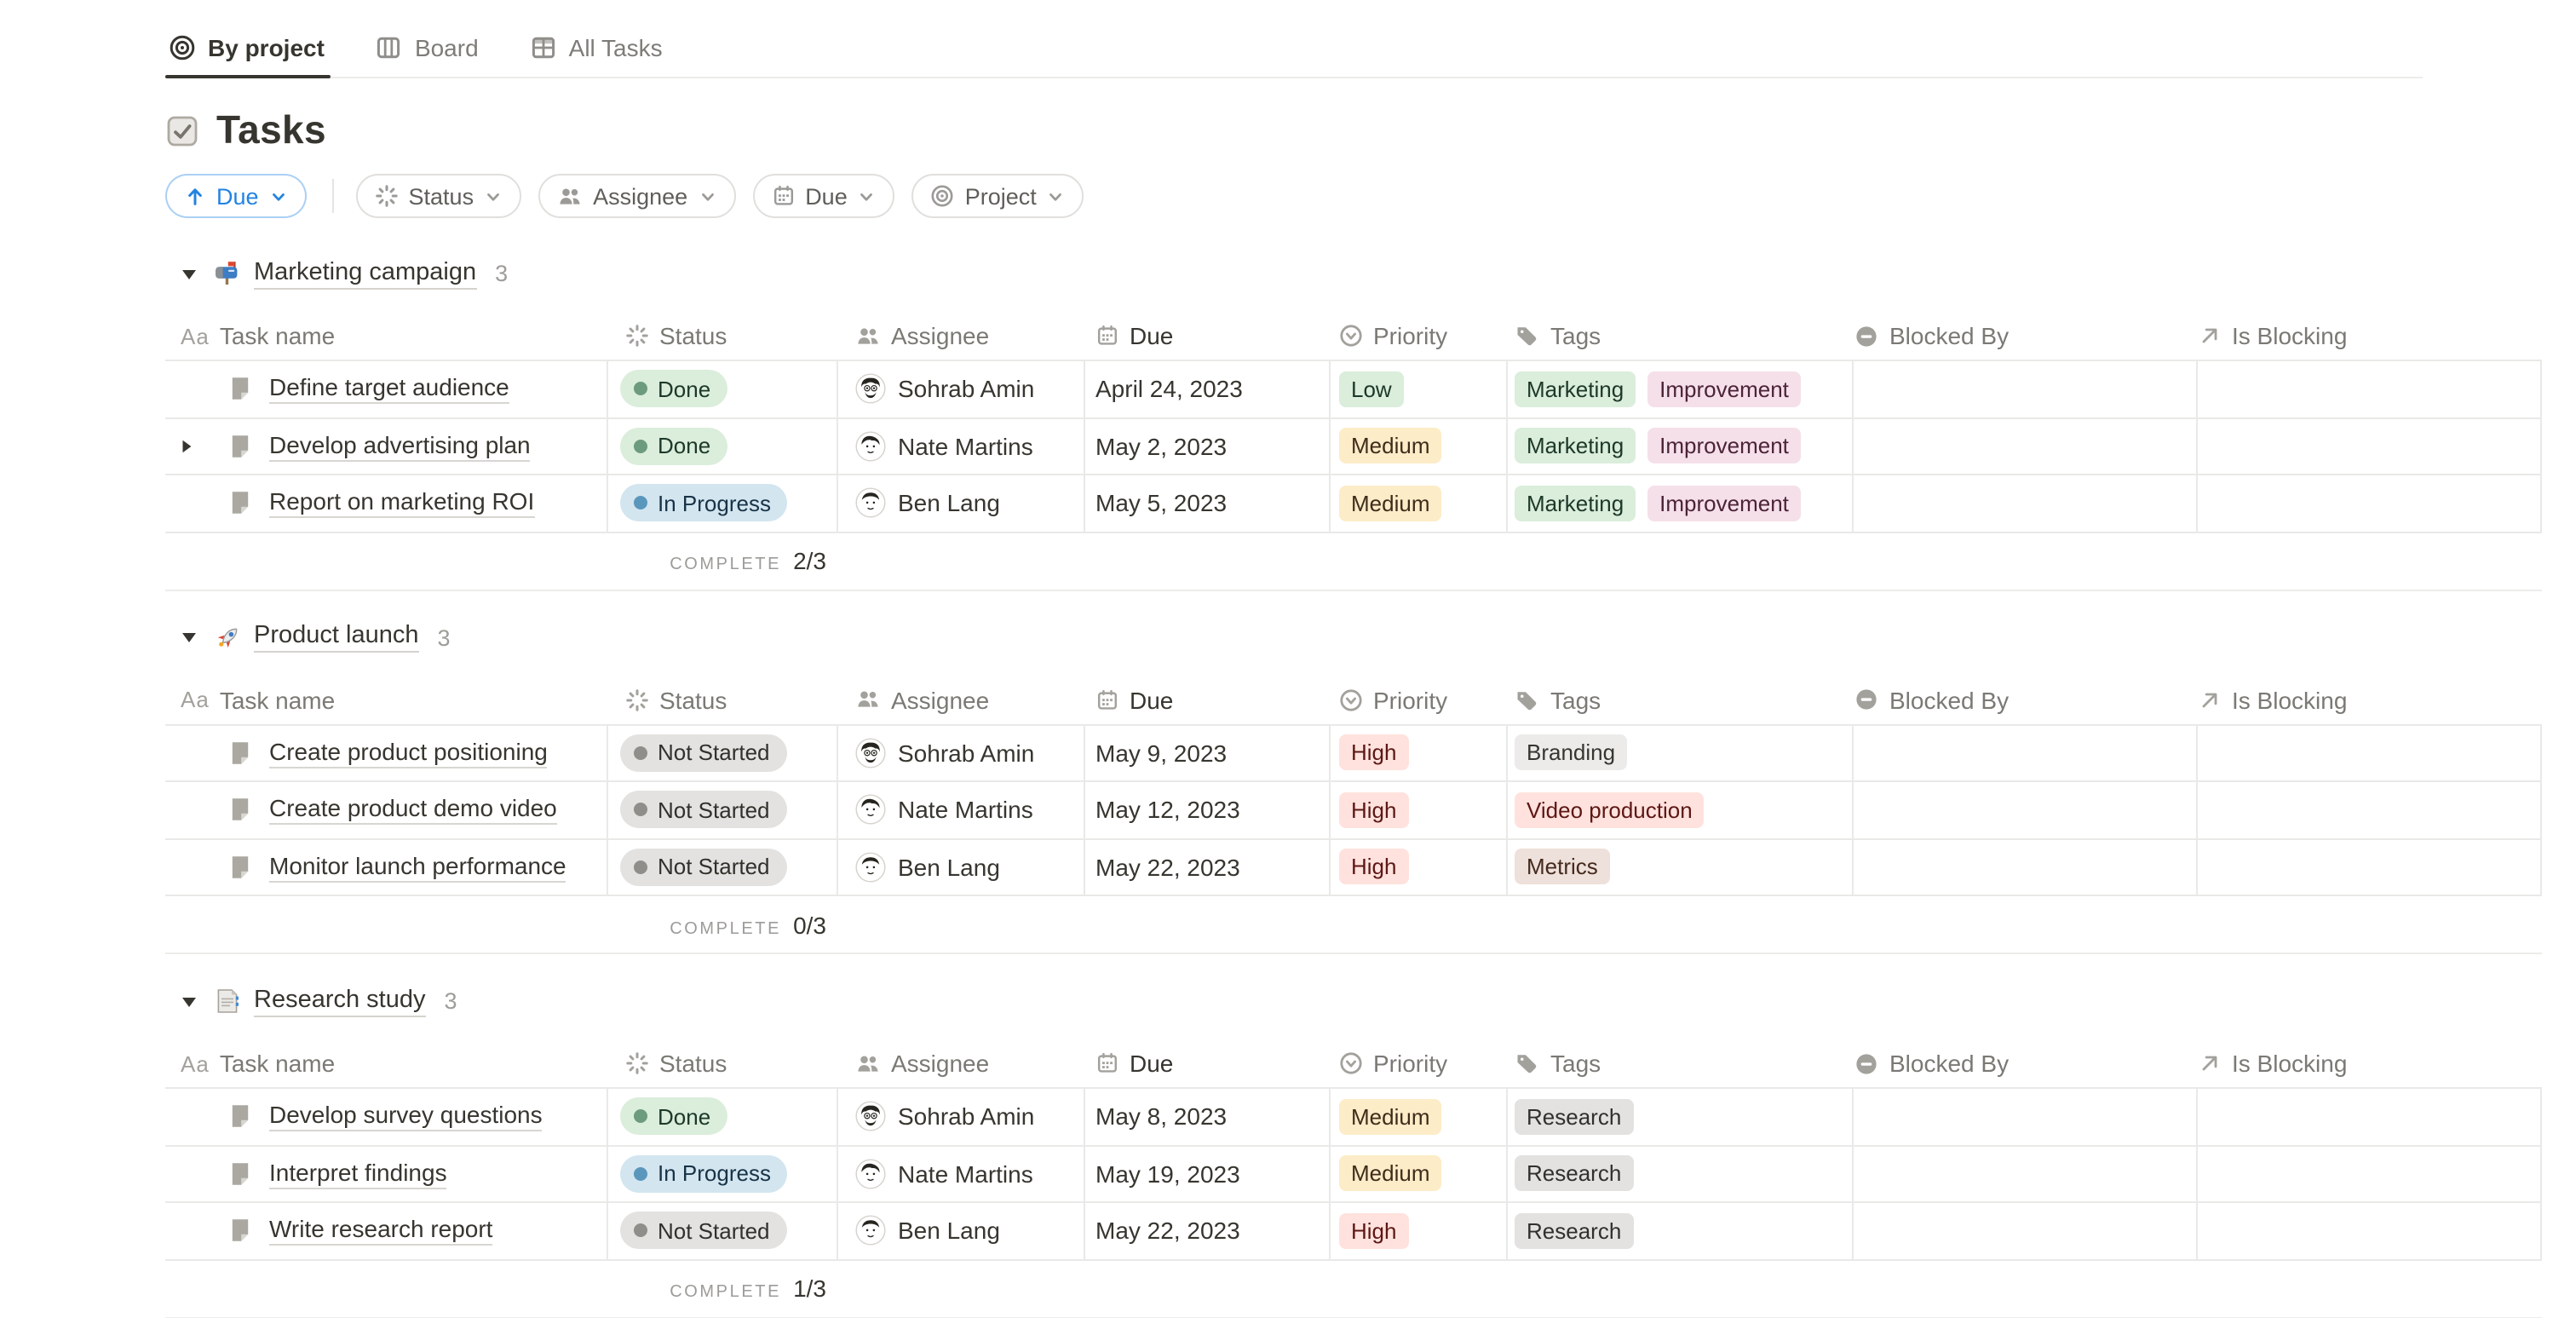 The width and height of the screenshot is (2576, 1318). I want to click on filter-chip-project: Project, so click(997, 196).